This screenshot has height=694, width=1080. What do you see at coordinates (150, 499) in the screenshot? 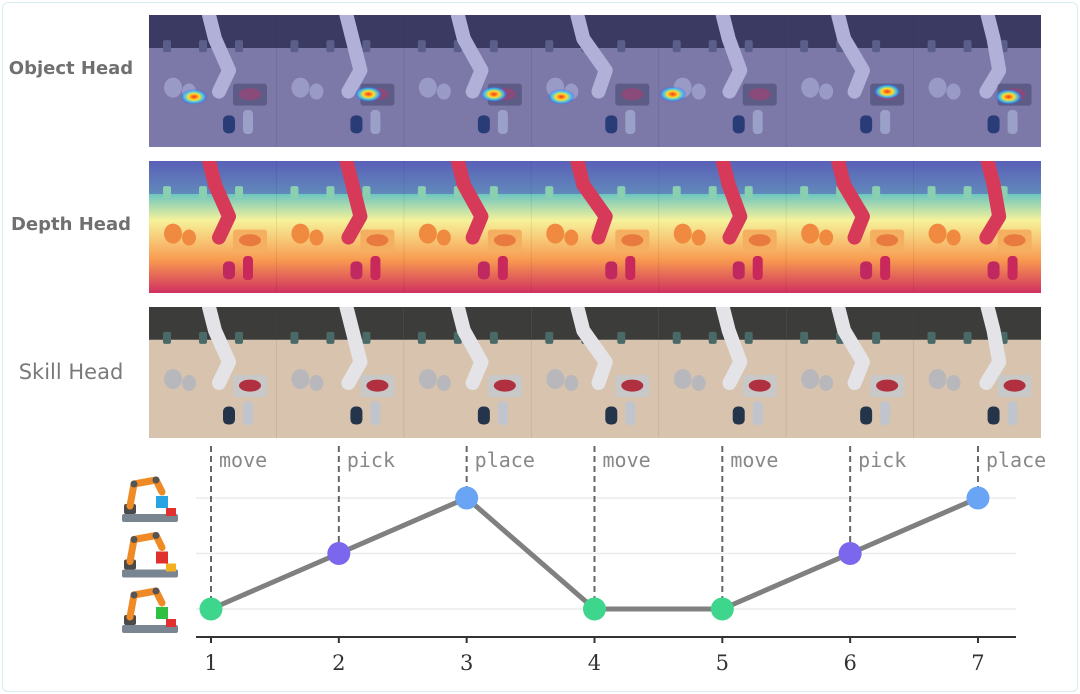
I see `robot-place-icon` at bounding box center [150, 499].